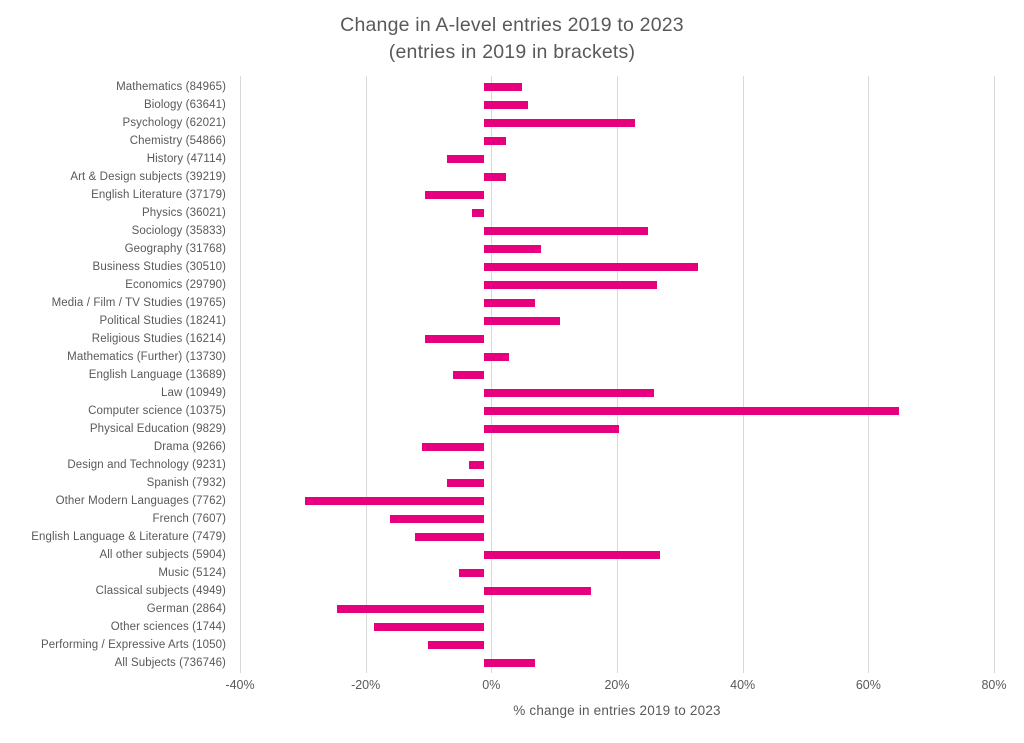  What do you see at coordinates (512, 25) in the screenshot?
I see `chart-title-line1: Change in A-level entries 2019 to 2023` at bounding box center [512, 25].